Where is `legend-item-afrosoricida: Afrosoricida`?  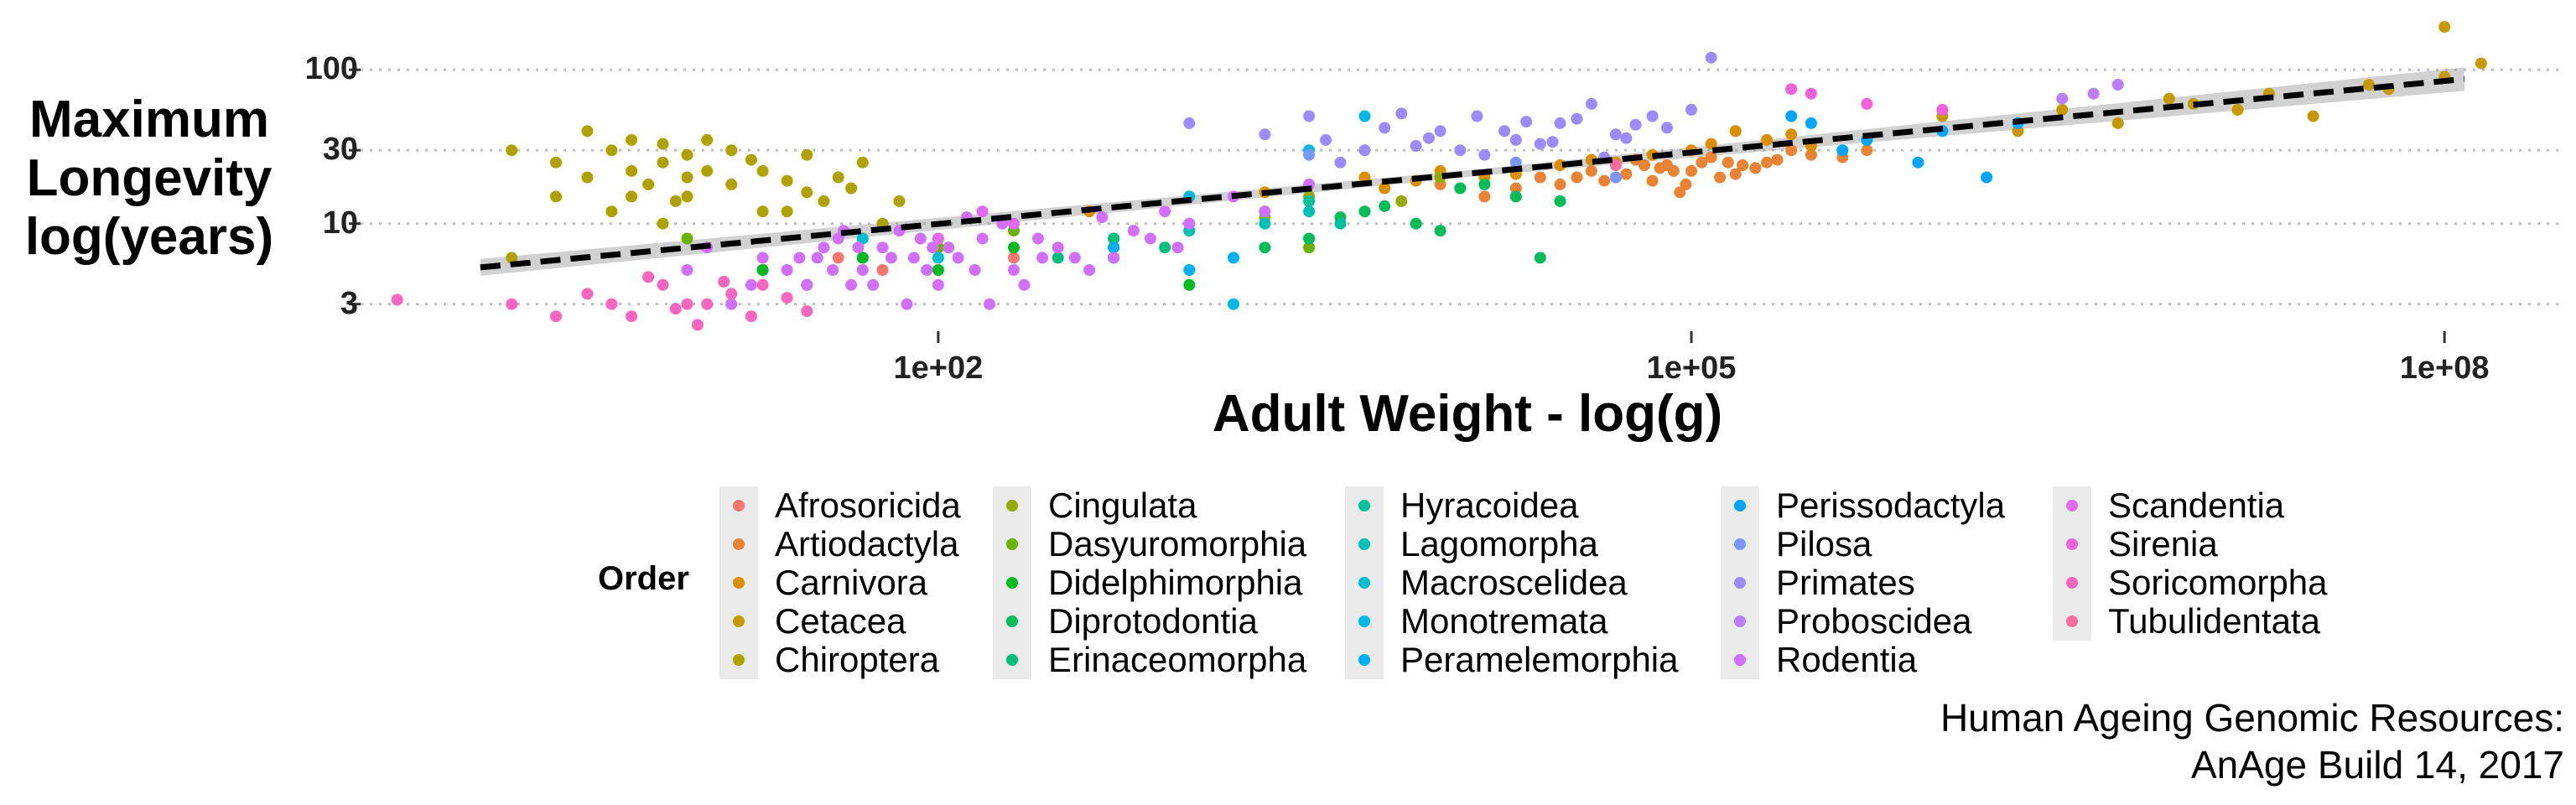 legend-item-afrosoricida: Afrosoricida is located at coordinates (840, 505).